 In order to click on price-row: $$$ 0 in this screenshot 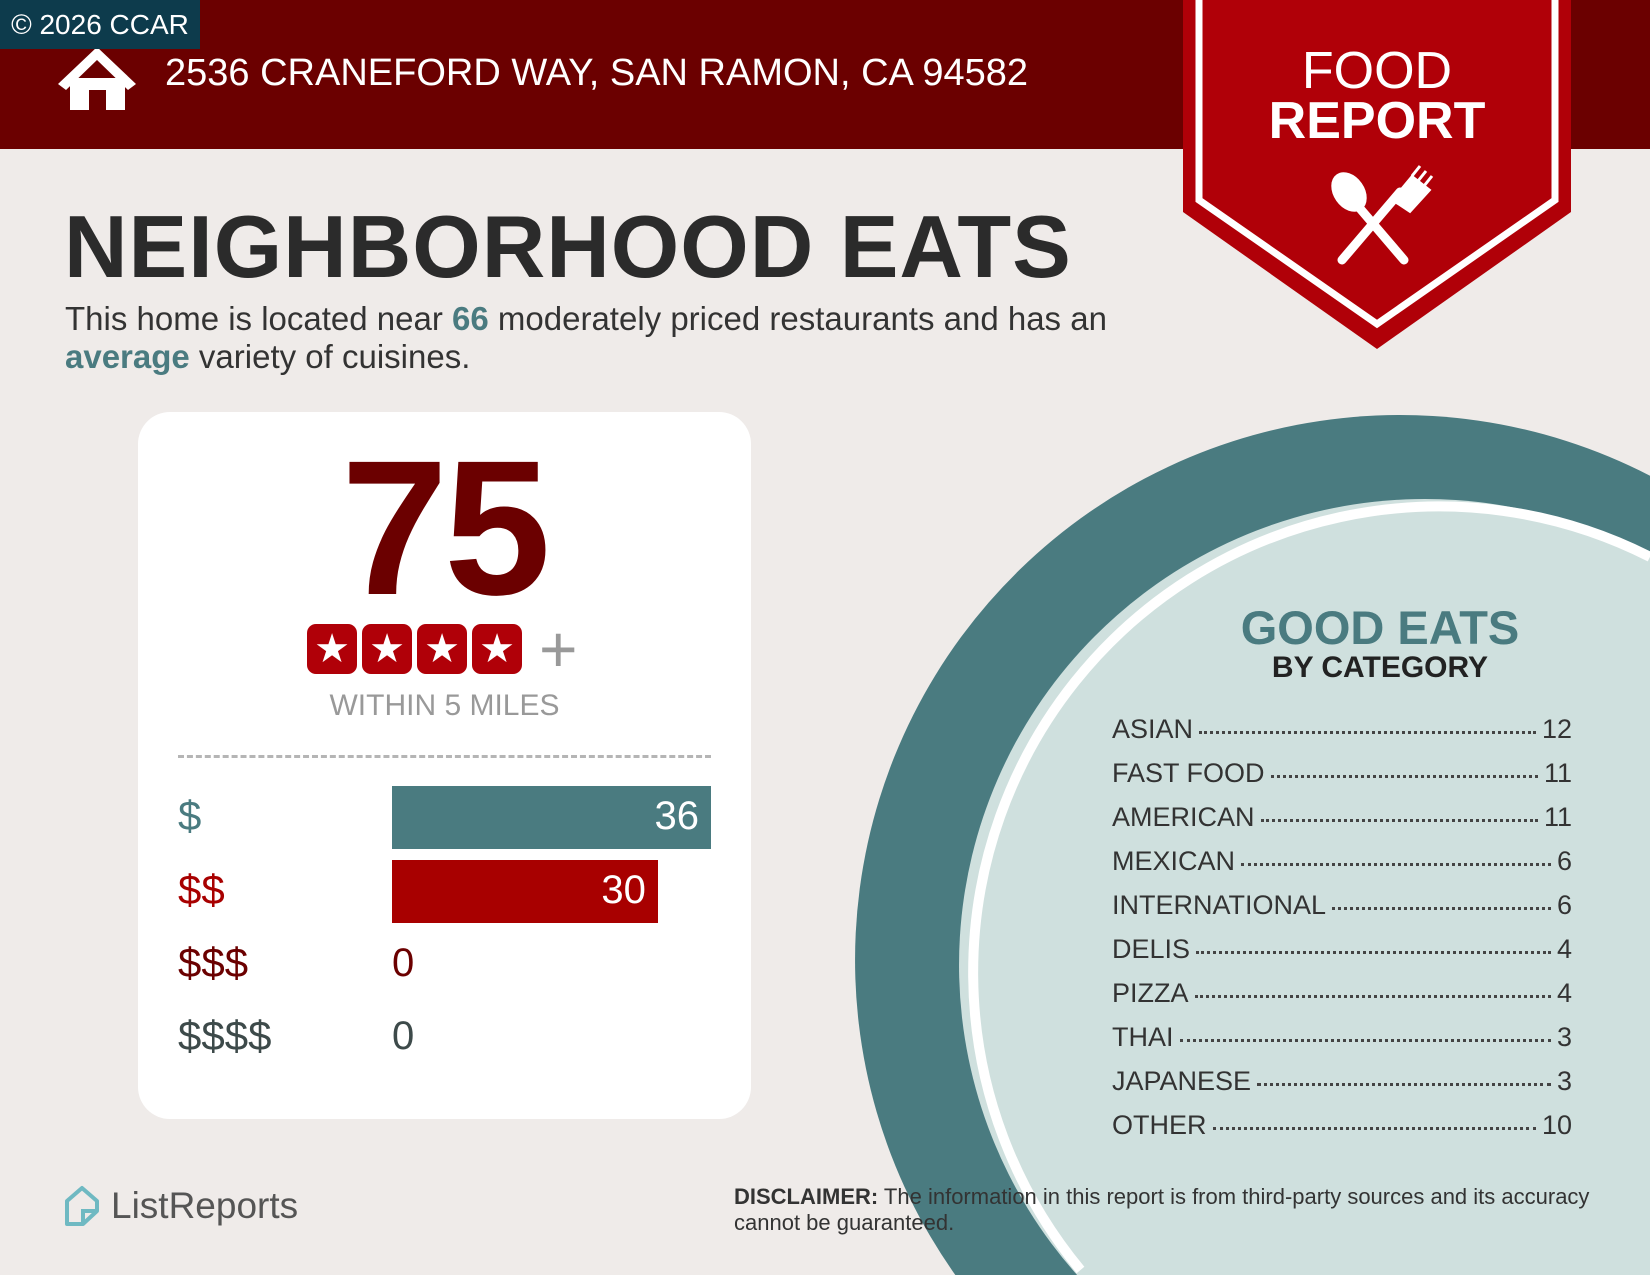, I will do `click(448, 964)`.